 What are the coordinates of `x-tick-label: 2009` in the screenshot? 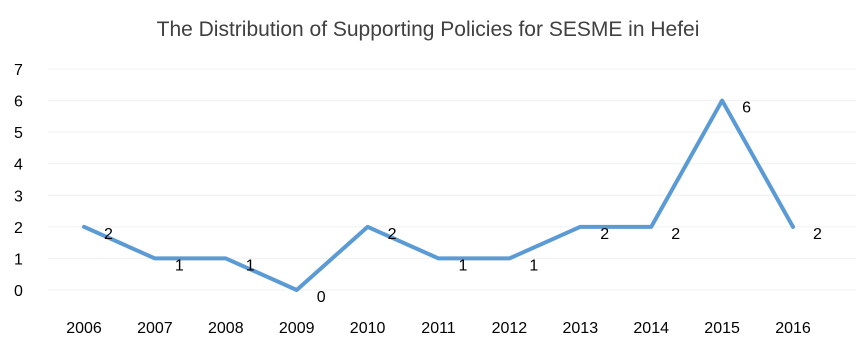 It's located at (297, 328).